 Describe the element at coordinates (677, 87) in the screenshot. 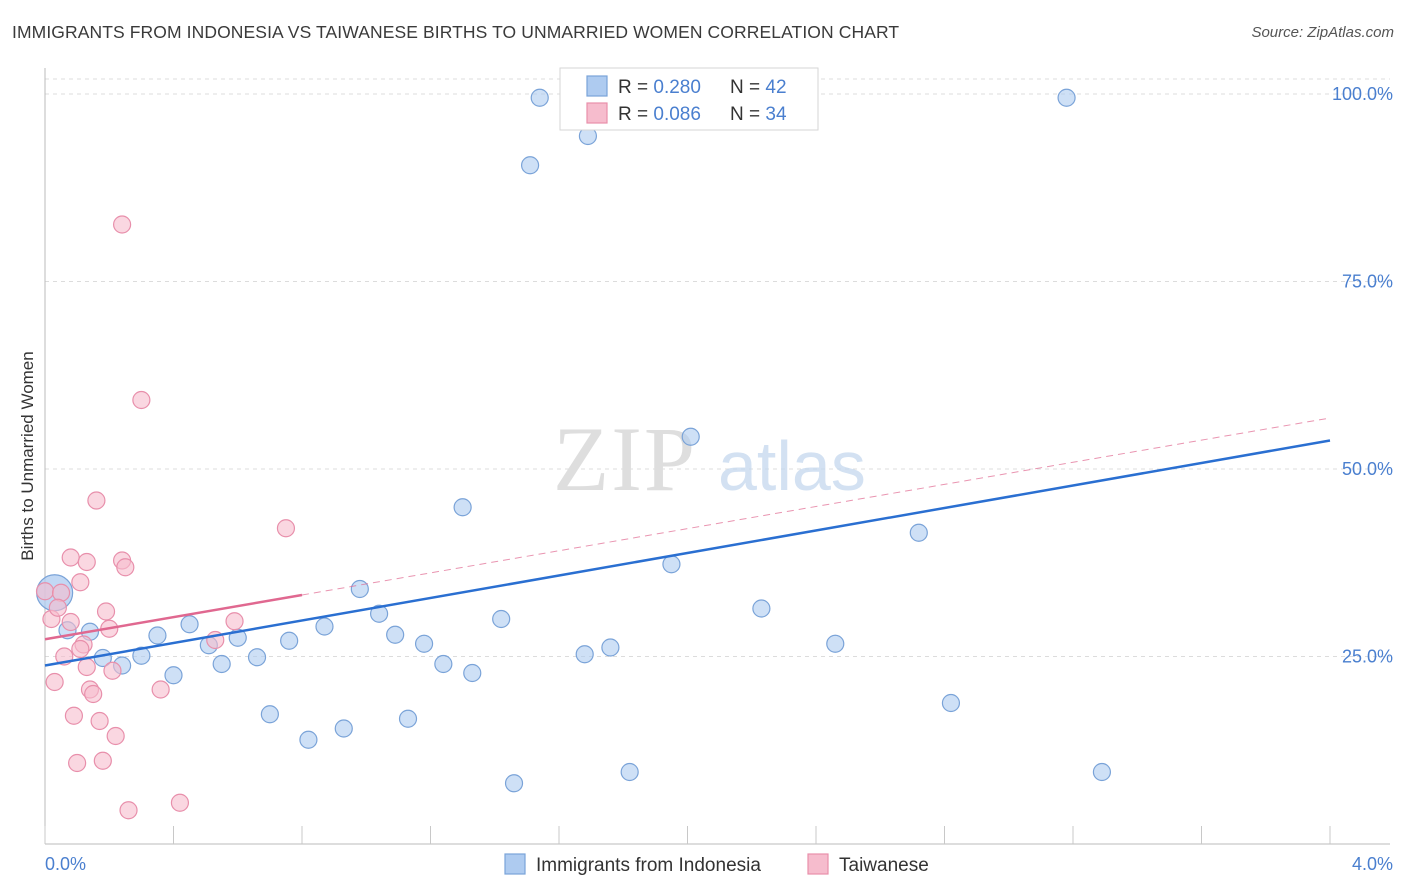

I see `r-value: 0.280` at that location.